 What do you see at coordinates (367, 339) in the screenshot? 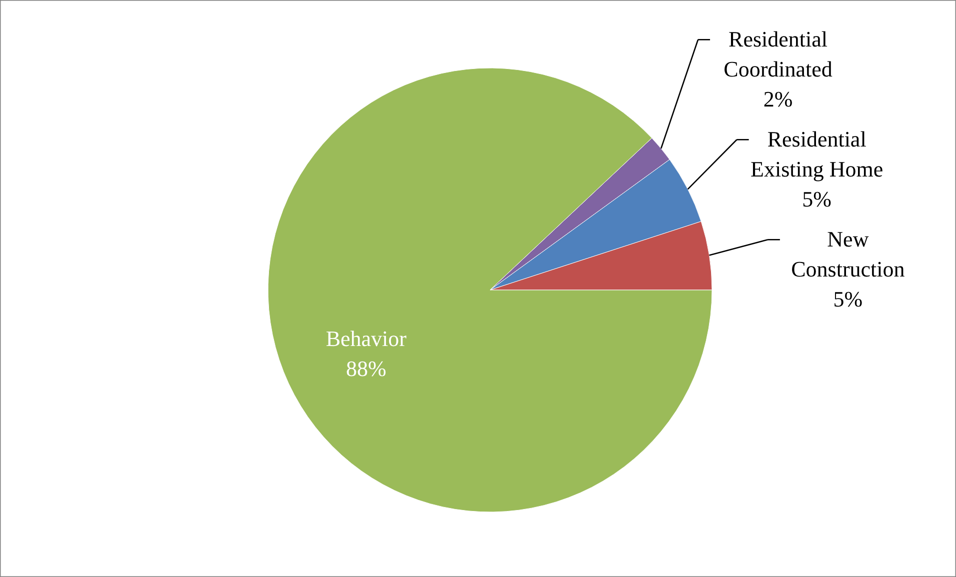
I see `slice-label: Behavior` at bounding box center [367, 339].